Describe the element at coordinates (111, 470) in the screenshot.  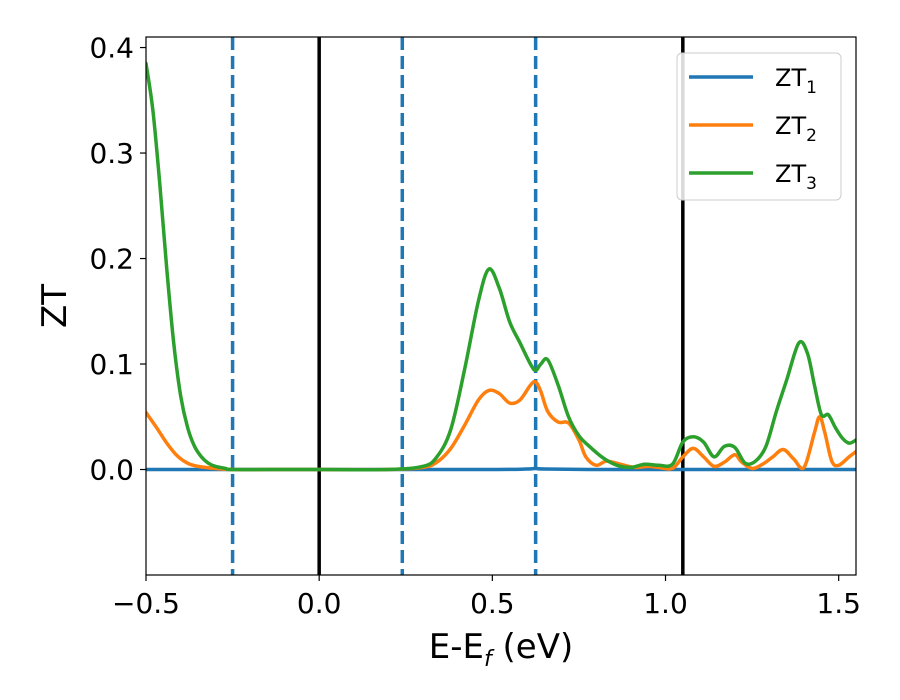
I see `y-tick-label: 0.0` at that location.